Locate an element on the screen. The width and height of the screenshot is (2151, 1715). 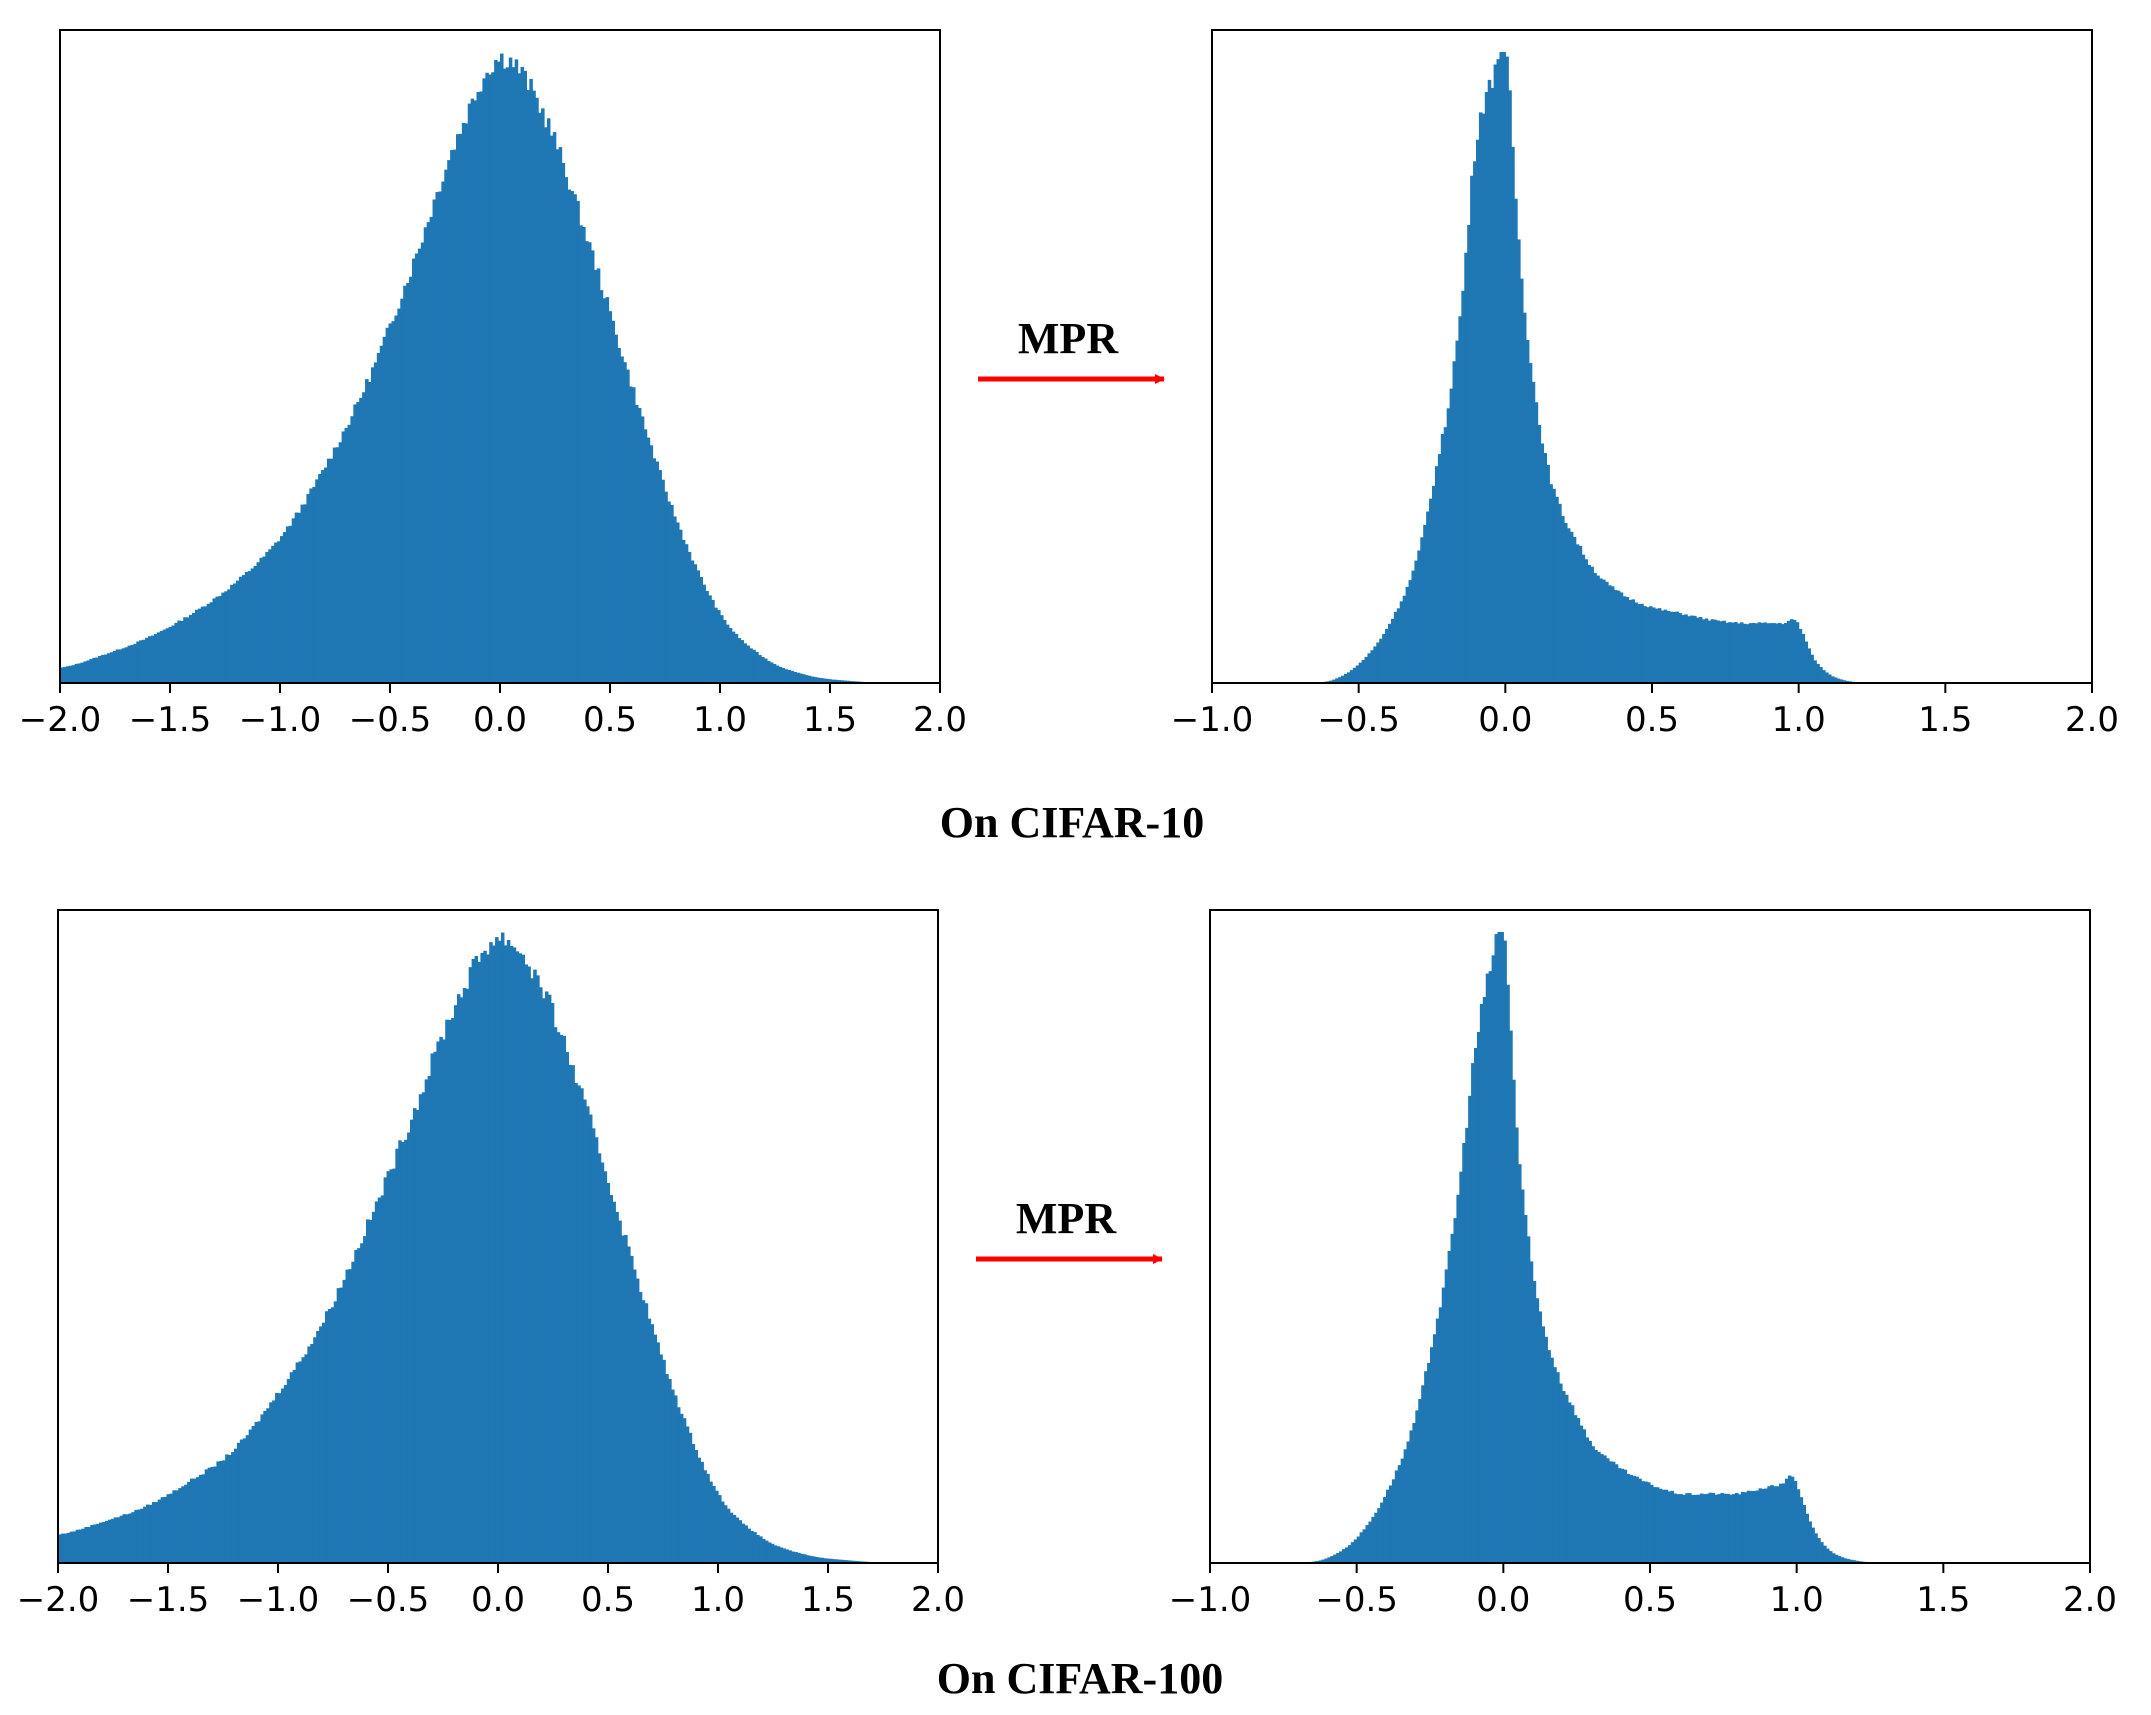
x-tick-label: −0.5 is located at coordinates (1358, 720).